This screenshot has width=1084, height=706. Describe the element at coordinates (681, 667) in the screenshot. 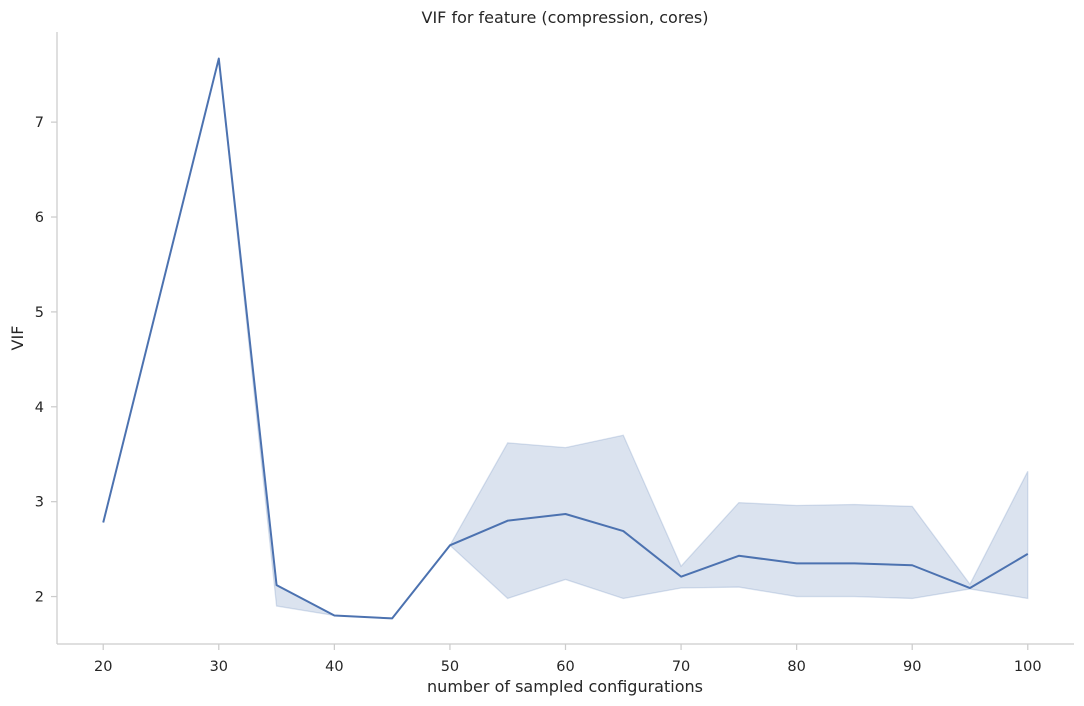

I see `x-tick-label: 70` at that location.